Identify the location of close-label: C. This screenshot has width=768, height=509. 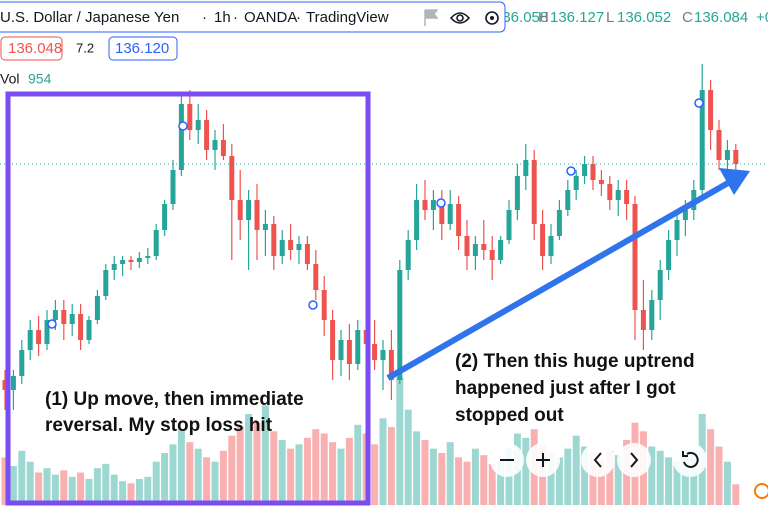
(687, 17).